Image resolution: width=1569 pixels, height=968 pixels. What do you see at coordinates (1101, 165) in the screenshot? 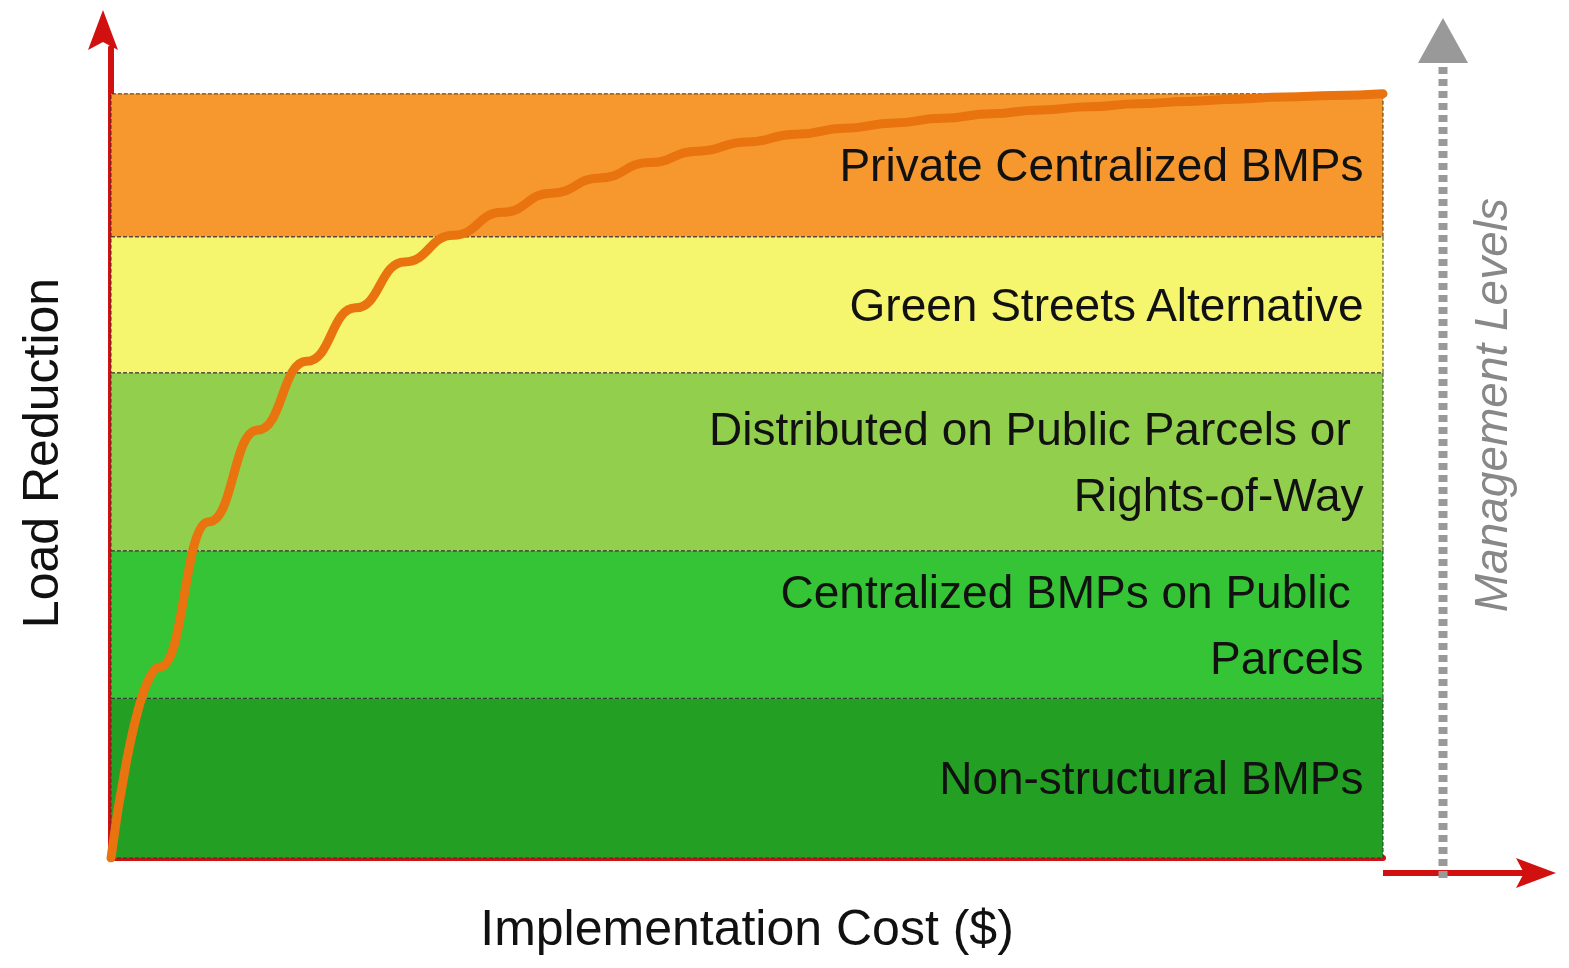
I see `band-label: Private Centralized BMPs` at bounding box center [1101, 165].